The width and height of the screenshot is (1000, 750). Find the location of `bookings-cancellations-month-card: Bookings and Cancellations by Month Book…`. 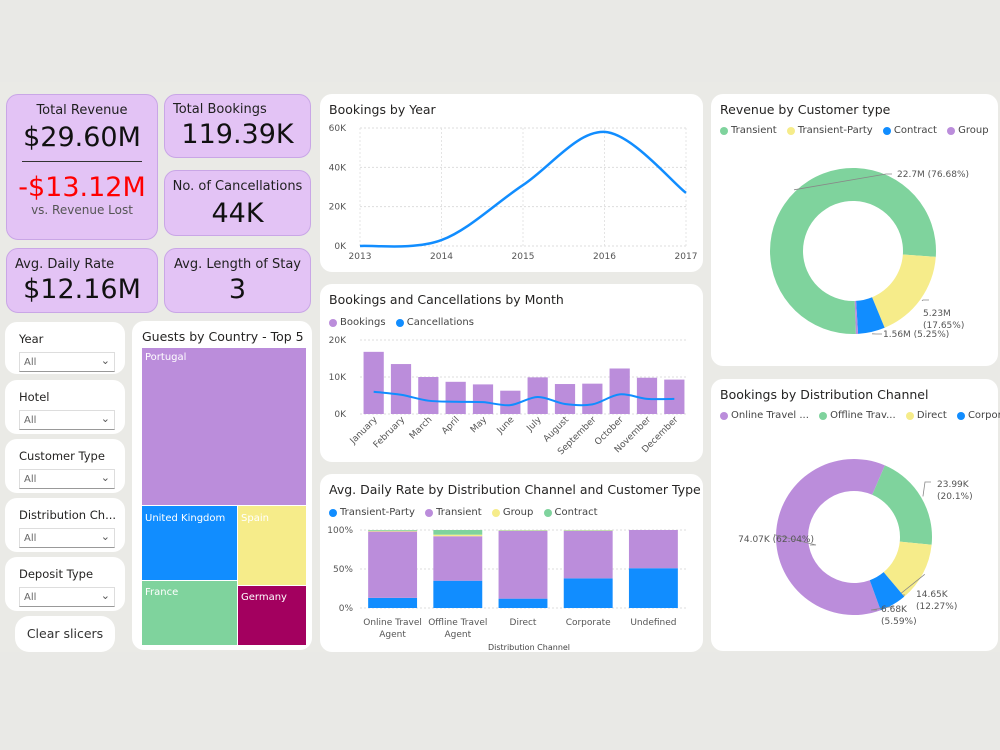

bookings-cancellations-month-card: Bookings and Cancellations by Month Book… is located at coordinates (511, 373).